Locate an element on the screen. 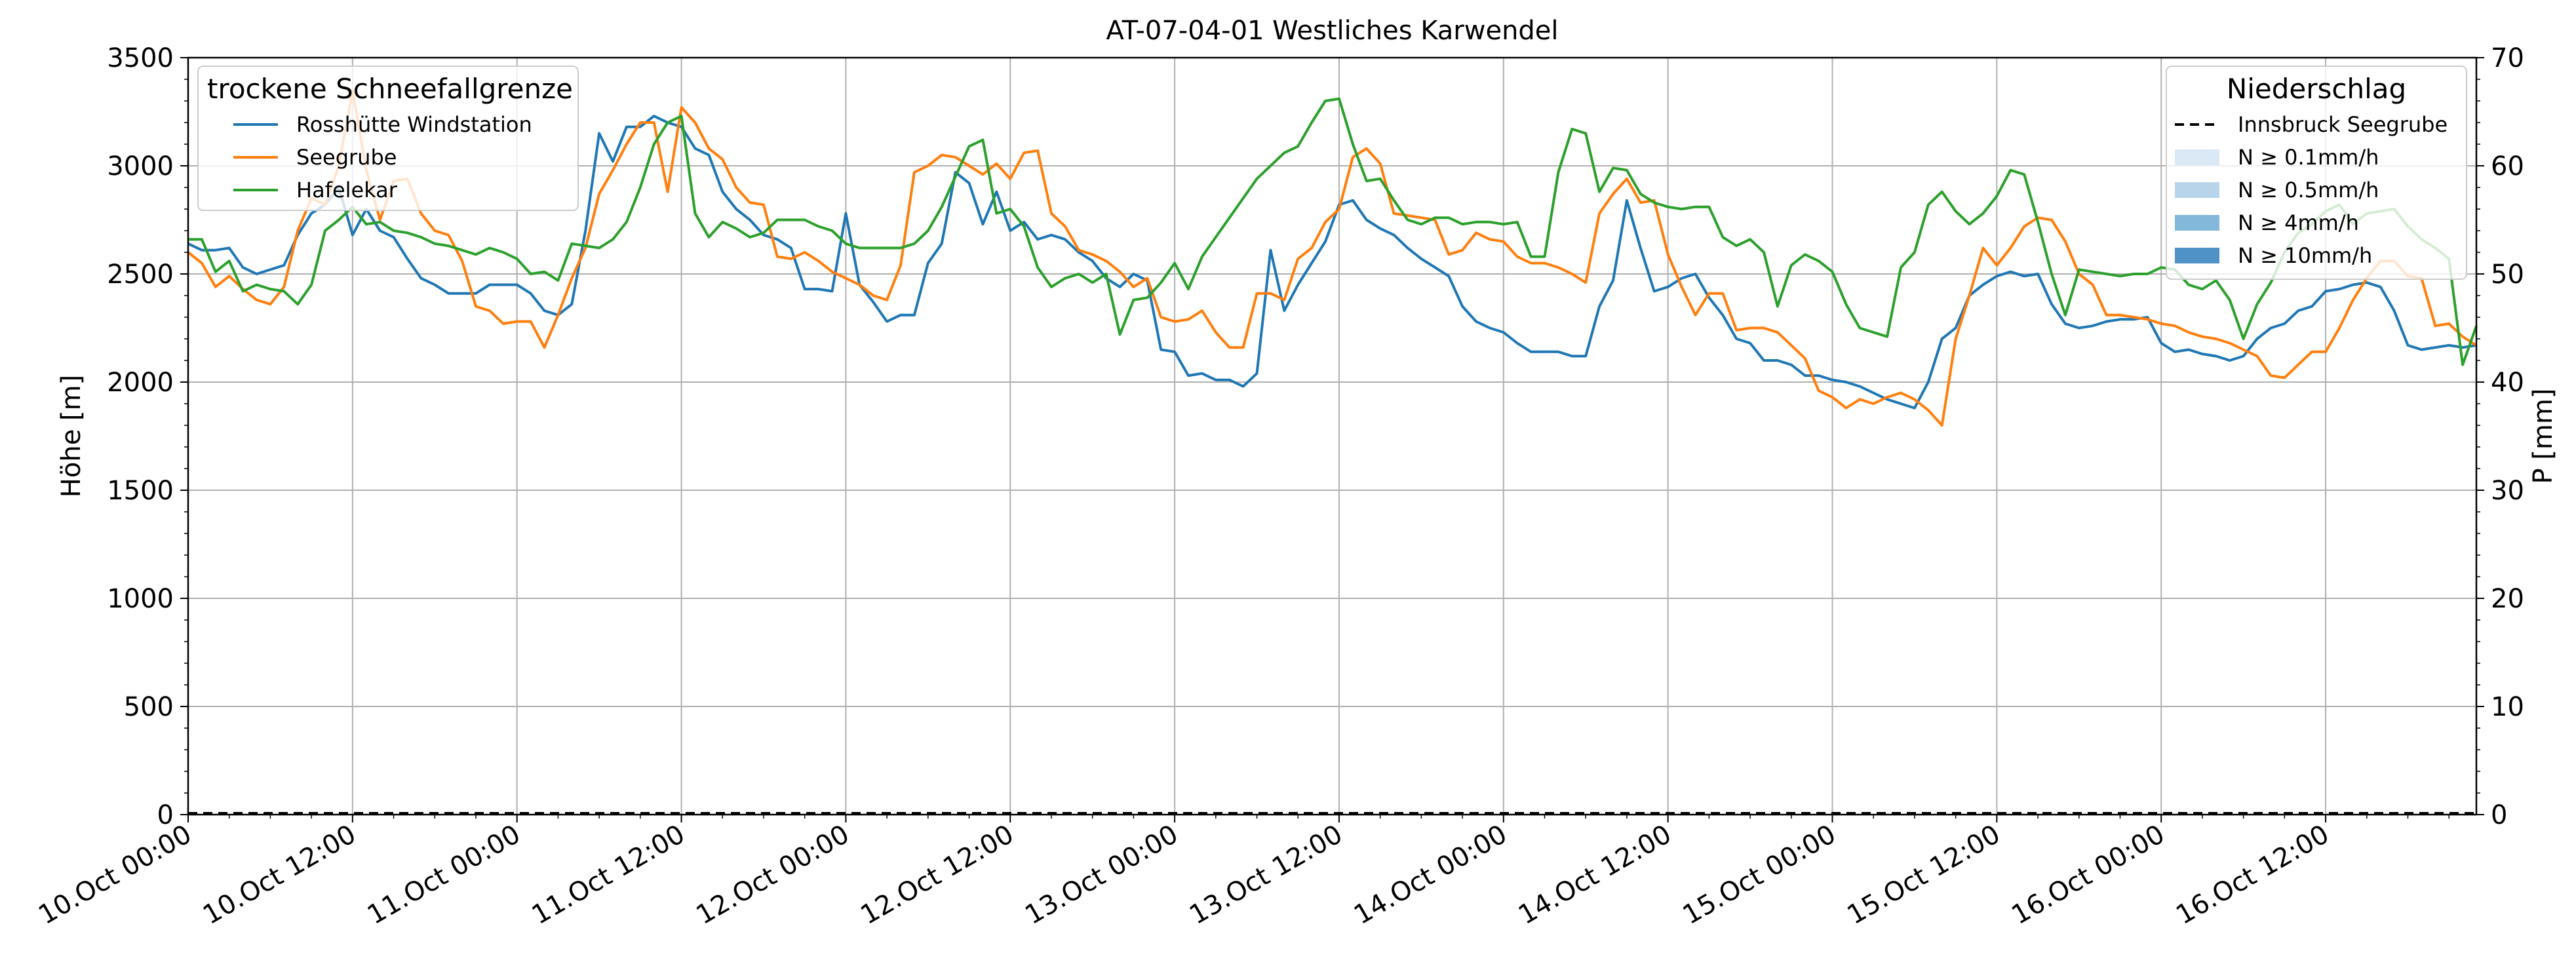 This screenshot has height=966, width=2576. legend-label: Hafelekar is located at coordinates (347, 190).